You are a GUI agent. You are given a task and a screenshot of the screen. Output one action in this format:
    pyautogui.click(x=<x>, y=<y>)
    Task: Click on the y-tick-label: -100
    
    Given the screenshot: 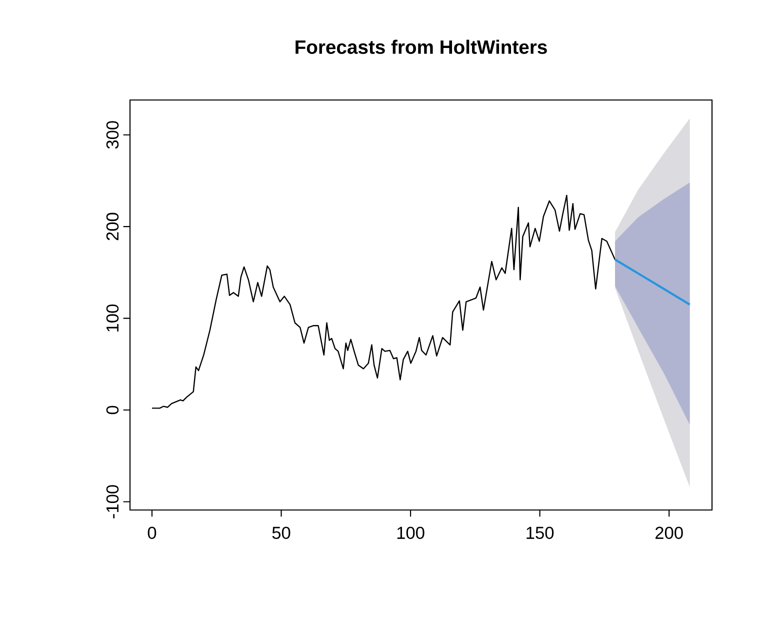 What is the action you would take?
    pyautogui.click(x=112, y=501)
    